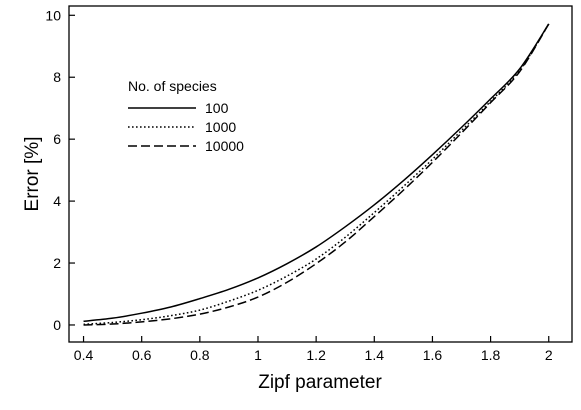 This screenshot has width=581, height=410. Describe the element at coordinates (53, 15) in the screenshot. I see `y-tick-label: 10` at that location.